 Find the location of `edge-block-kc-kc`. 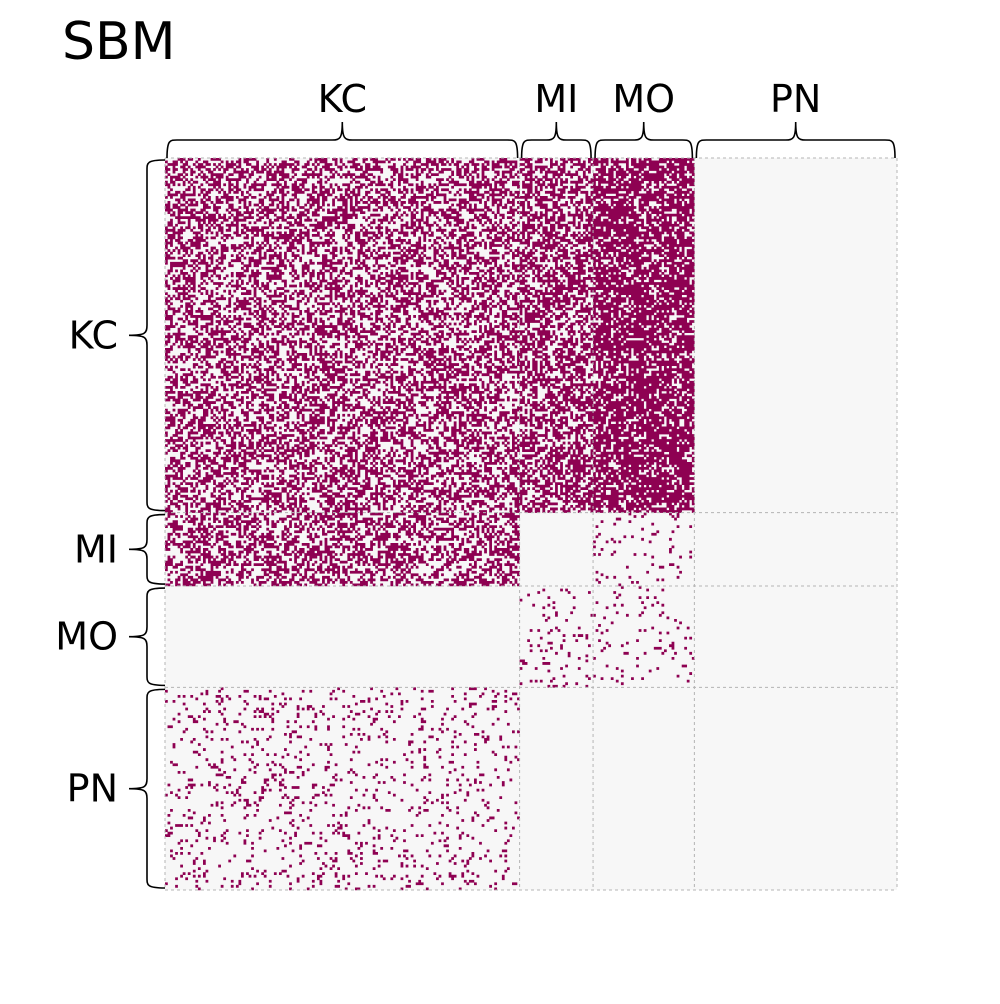

edge-block-kc-kc is located at coordinates (342, 335).